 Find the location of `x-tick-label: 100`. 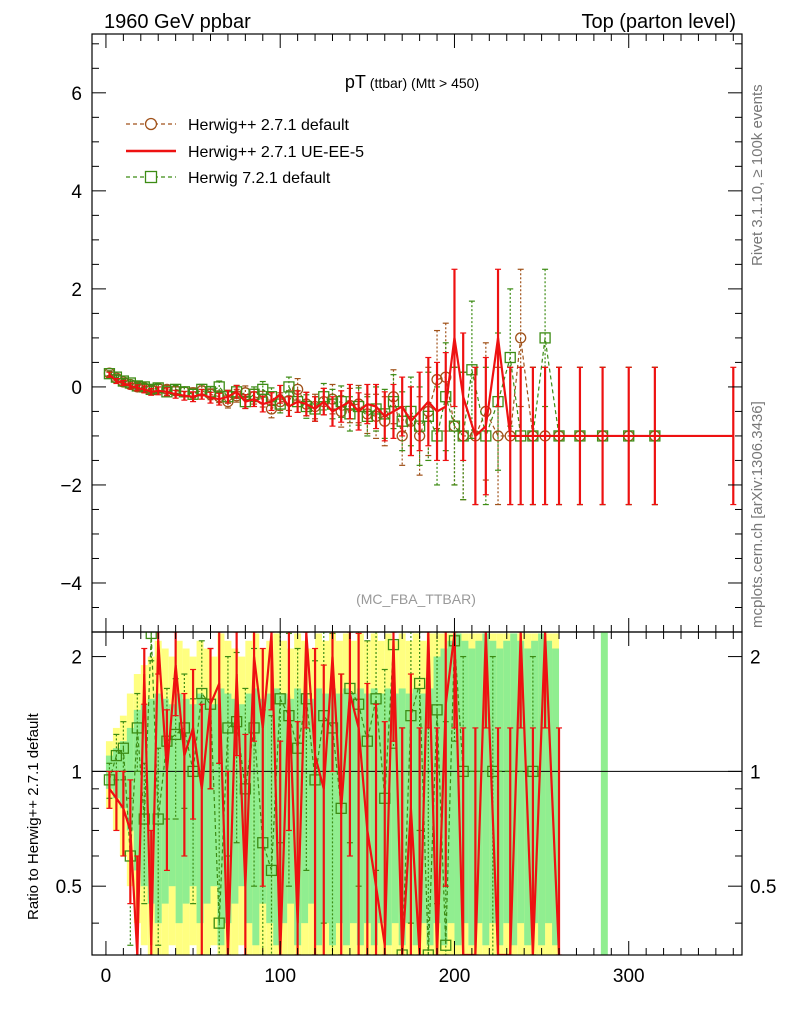

x-tick-label: 100 is located at coordinates (280, 976).